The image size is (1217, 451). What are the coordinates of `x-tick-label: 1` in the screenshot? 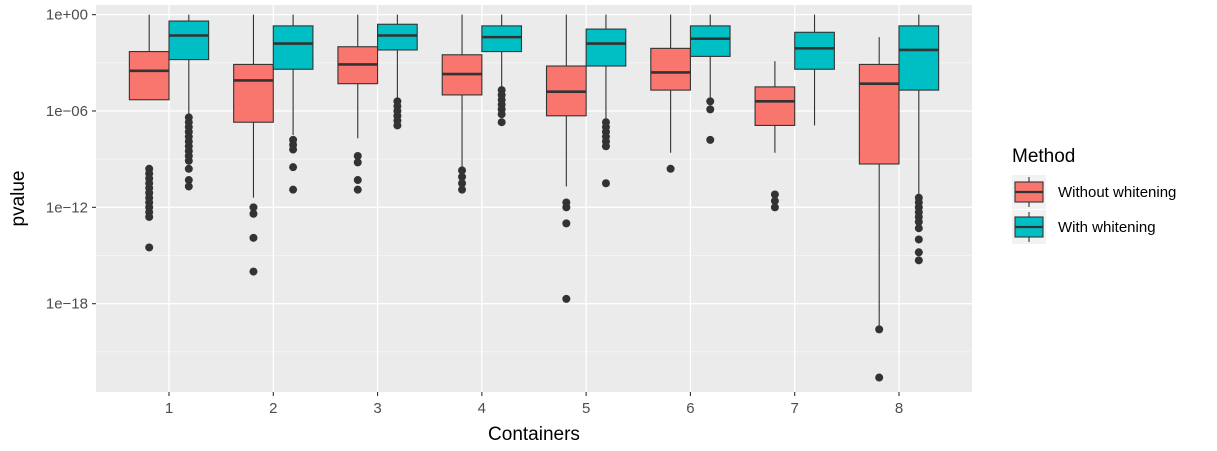 It's located at (169, 408).